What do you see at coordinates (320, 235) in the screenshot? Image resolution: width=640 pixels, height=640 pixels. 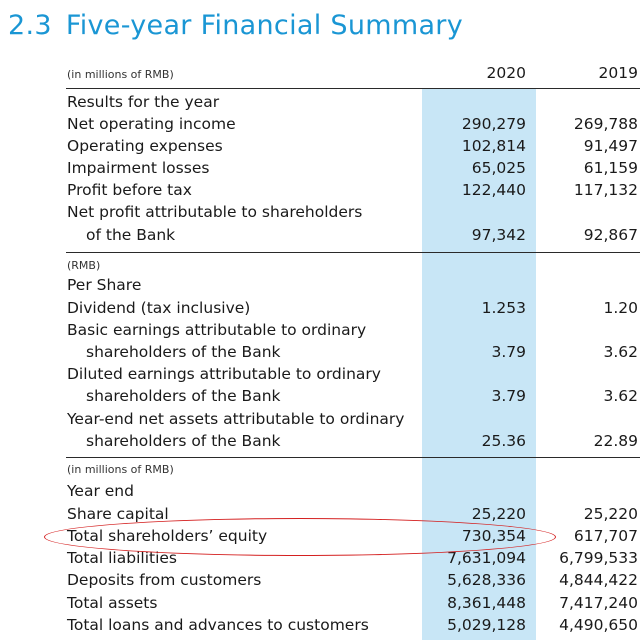 I see `table-row: of the Bank 97,342 92,867` at bounding box center [320, 235].